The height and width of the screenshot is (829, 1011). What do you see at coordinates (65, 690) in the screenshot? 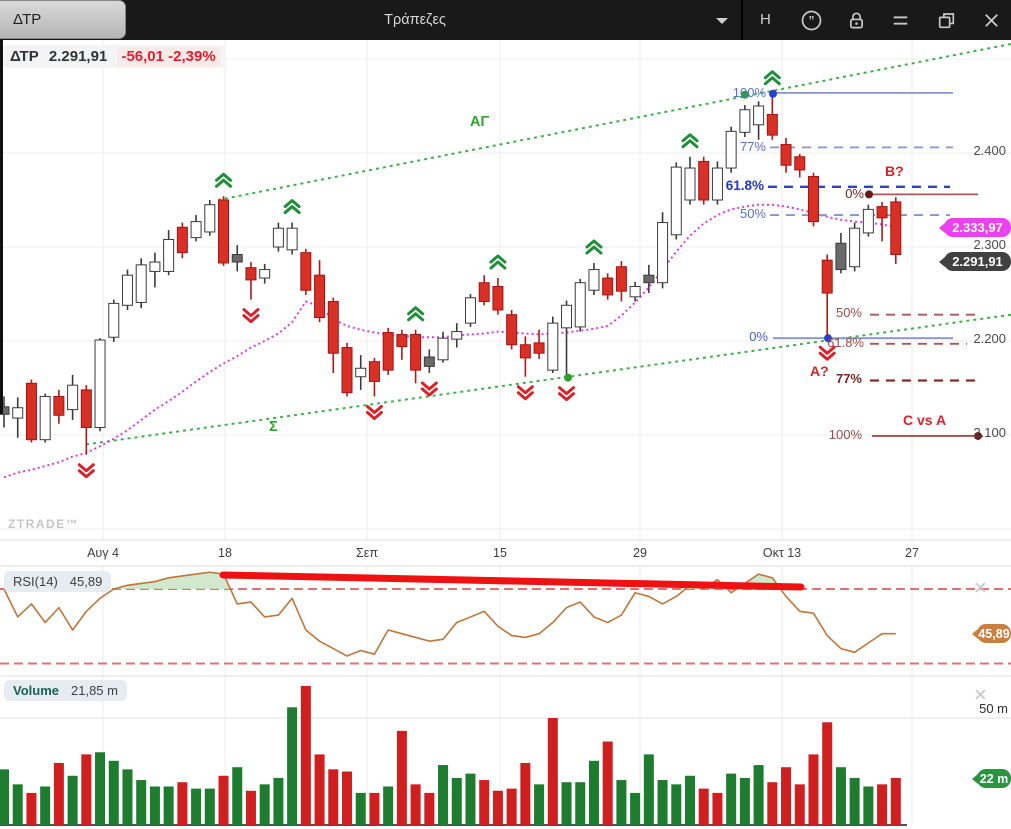
I see `volume-legend-chip: Volume 21,85 m` at bounding box center [65, 690].